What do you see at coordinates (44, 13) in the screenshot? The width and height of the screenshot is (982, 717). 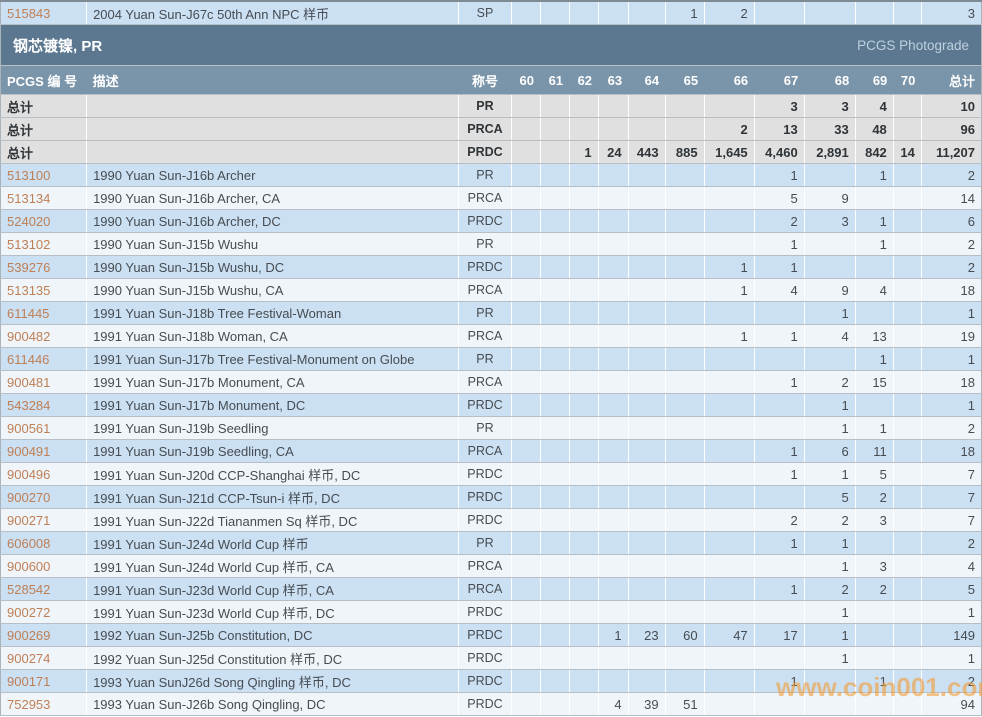 I see `pcgs-number-link: 515843` at bounding box center [44, 13].